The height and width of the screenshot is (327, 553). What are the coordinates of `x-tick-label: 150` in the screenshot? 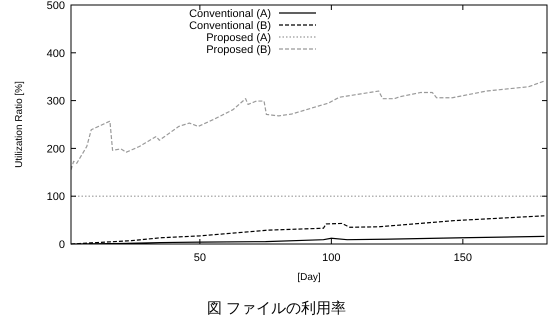 It's located at (463, 258).